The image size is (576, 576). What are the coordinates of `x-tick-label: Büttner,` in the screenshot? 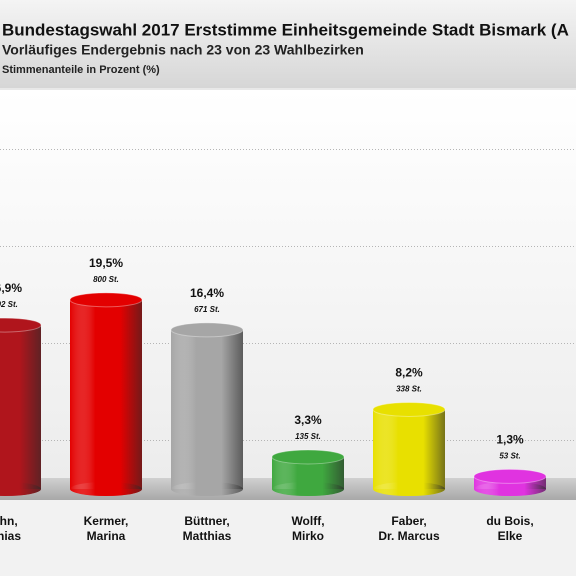 It's located at (206, 521).